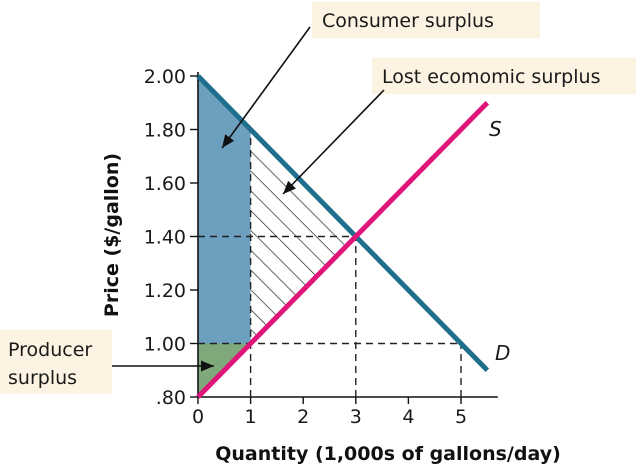 This screenshot has height=468, width=640. I want to click on y-tick-label: 2.00, so click(165, 77).